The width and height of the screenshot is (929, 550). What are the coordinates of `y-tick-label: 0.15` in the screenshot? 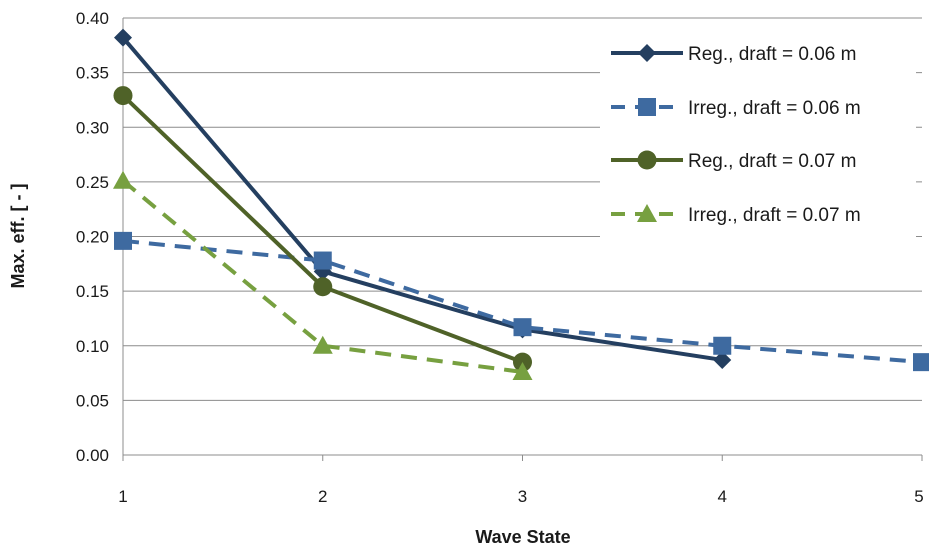 It's located at (92, 291).